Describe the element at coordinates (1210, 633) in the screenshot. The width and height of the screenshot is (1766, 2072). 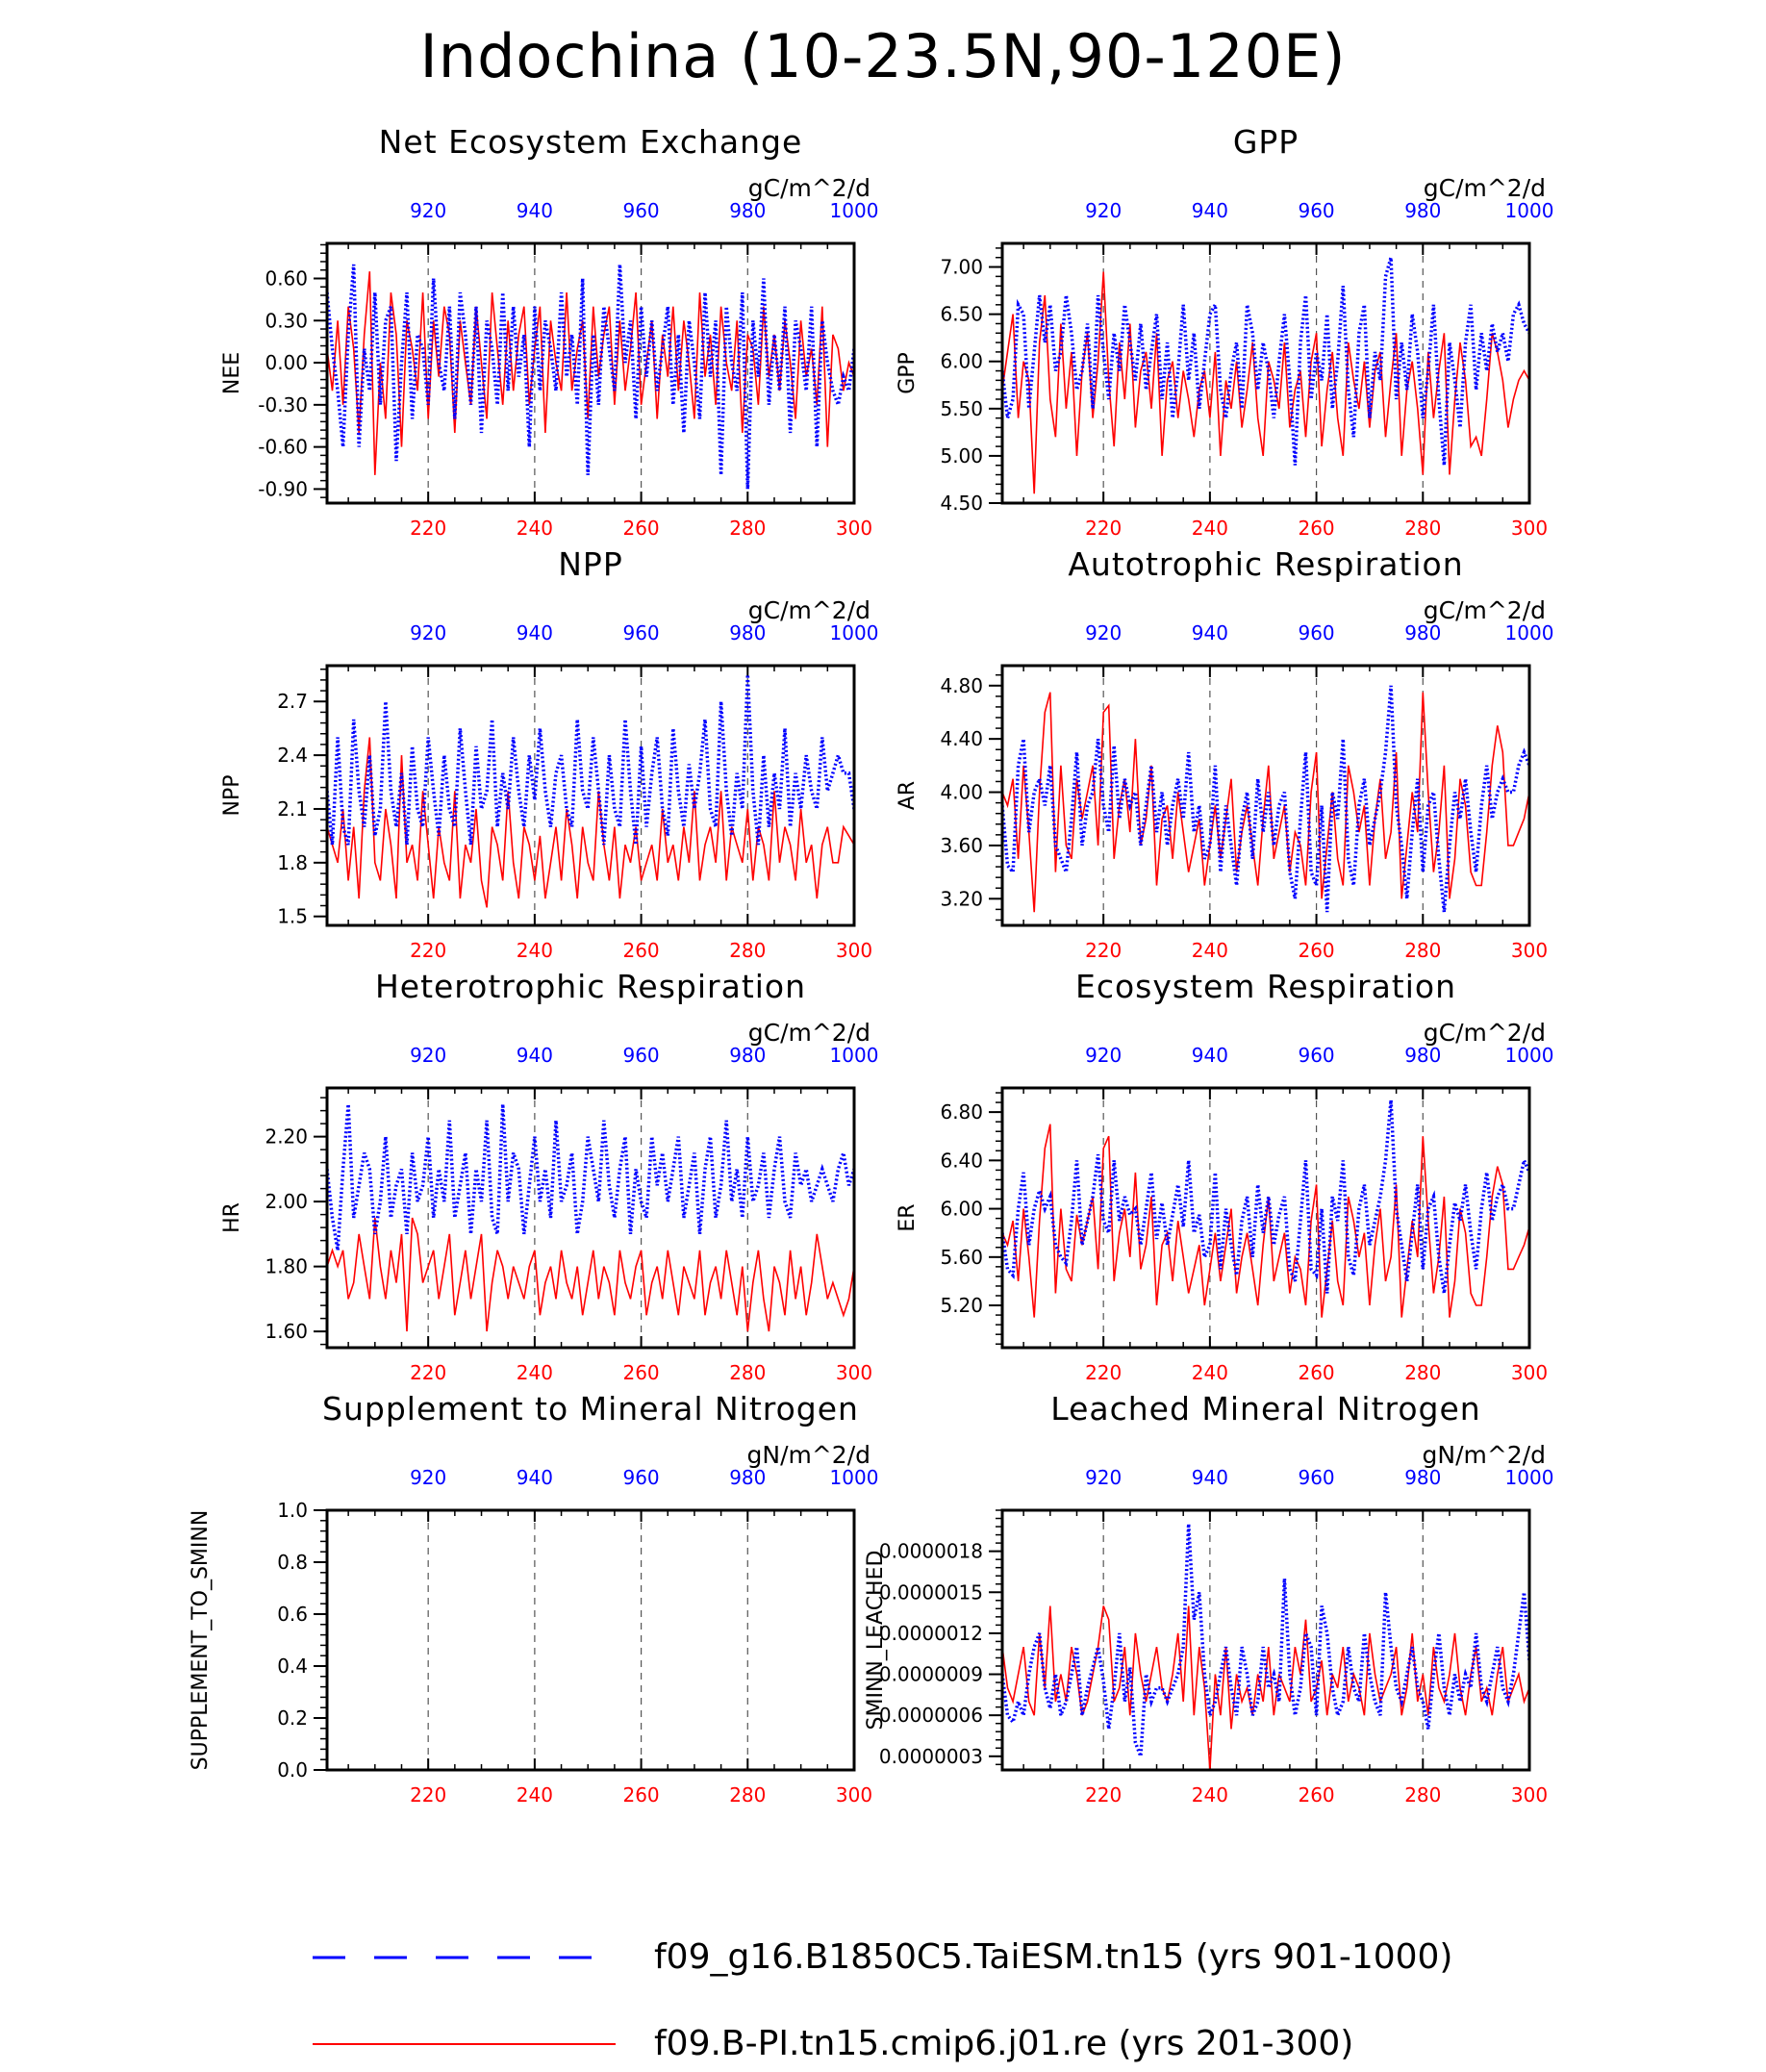
I see `top-x-tick-label: 940` at that location.